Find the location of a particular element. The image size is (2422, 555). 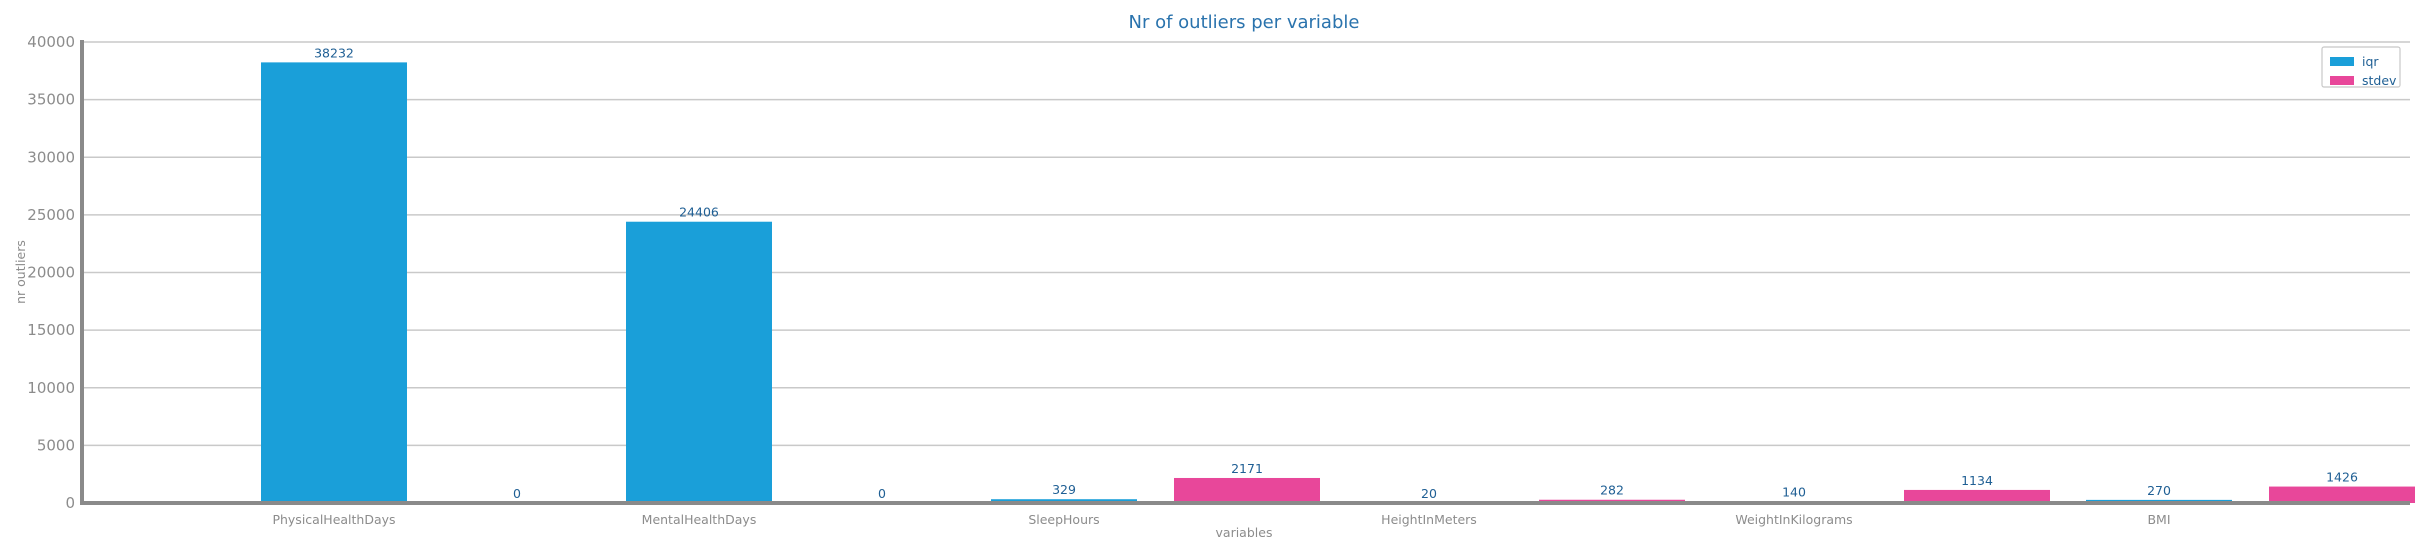

data-label-stdev-WeightInKilograms: 1134 is located at coordinates (1977, 480).